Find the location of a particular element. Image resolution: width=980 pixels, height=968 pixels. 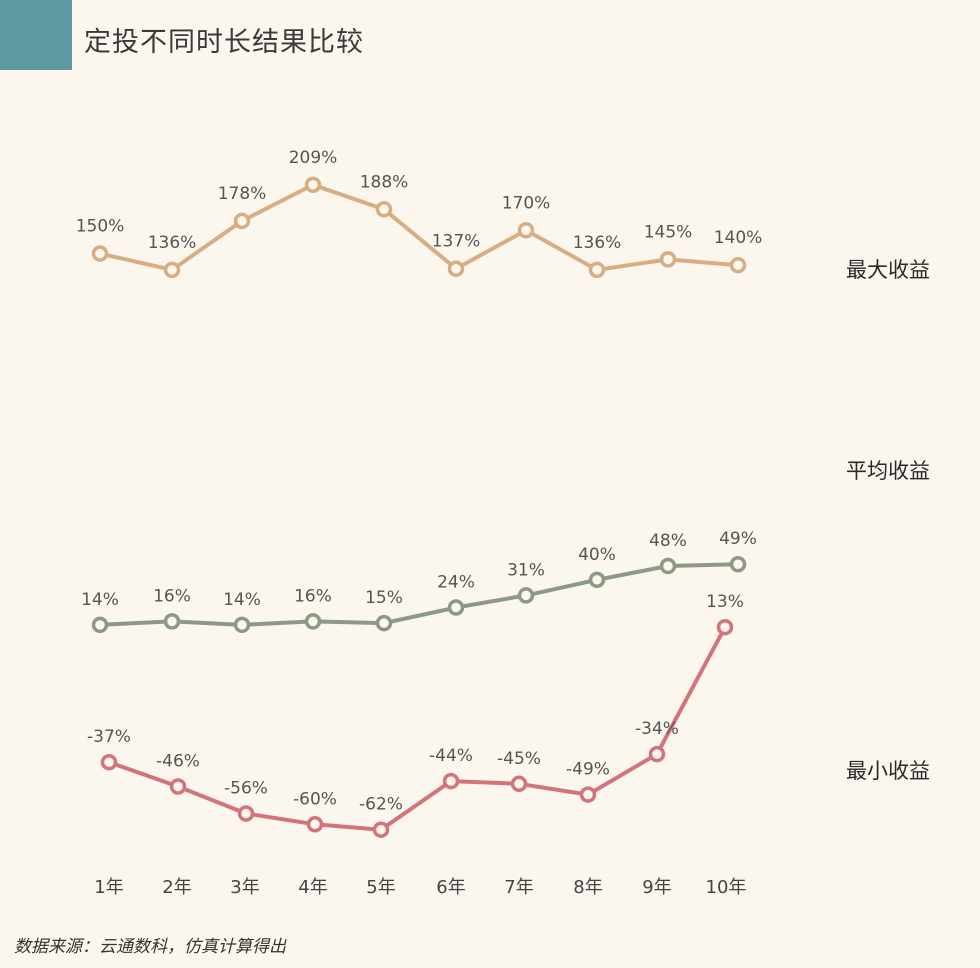

data-label: 13% is located at coordinates (725, 602).